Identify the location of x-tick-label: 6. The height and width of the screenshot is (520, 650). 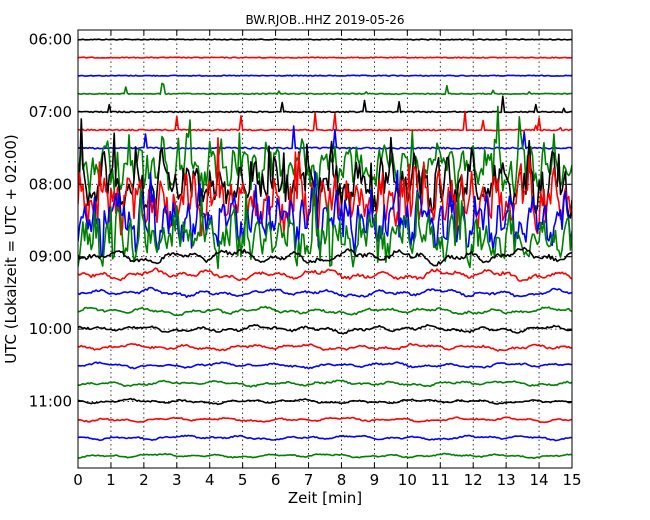
(276, 480).